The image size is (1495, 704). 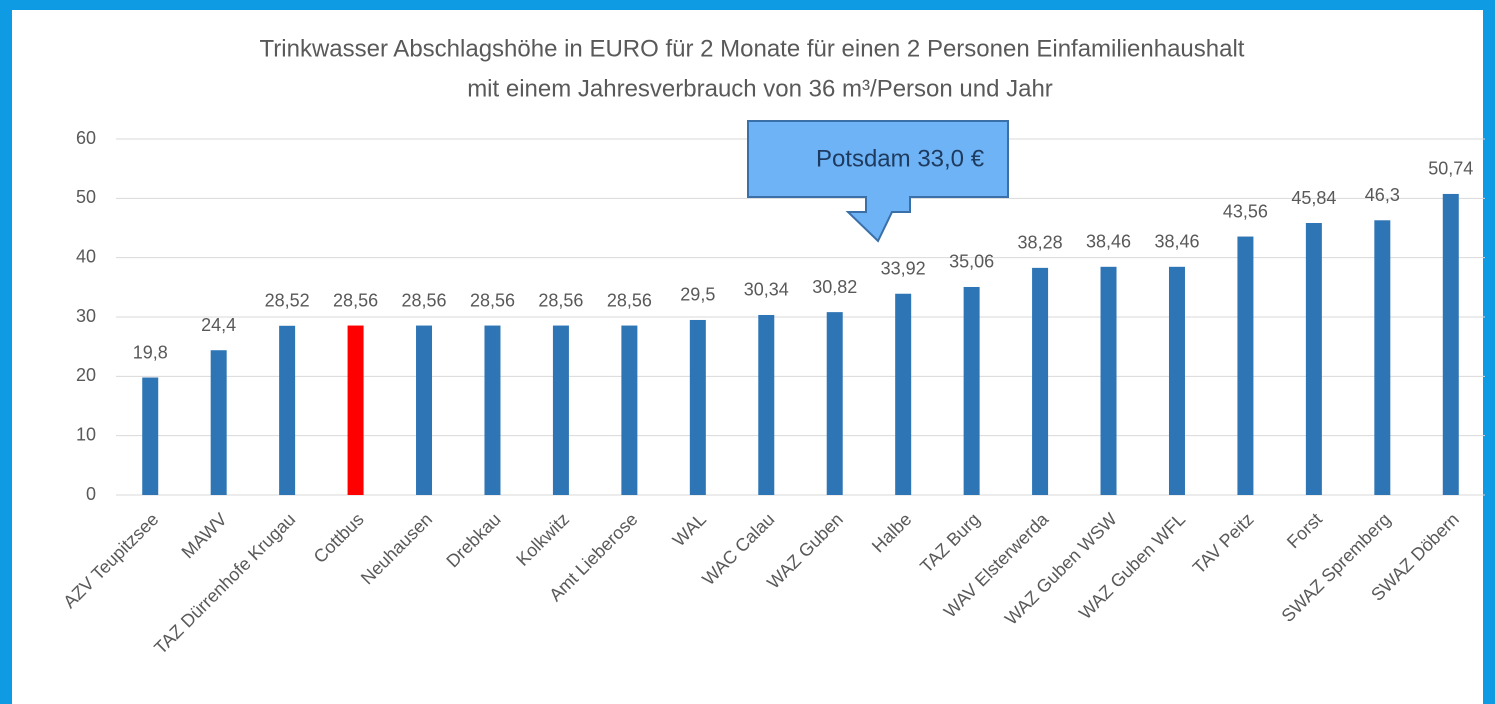 What do you see at coordinates (697, 295) in the screenshot?
I see `value-label: 29,5` at bounding box center [697, 295].